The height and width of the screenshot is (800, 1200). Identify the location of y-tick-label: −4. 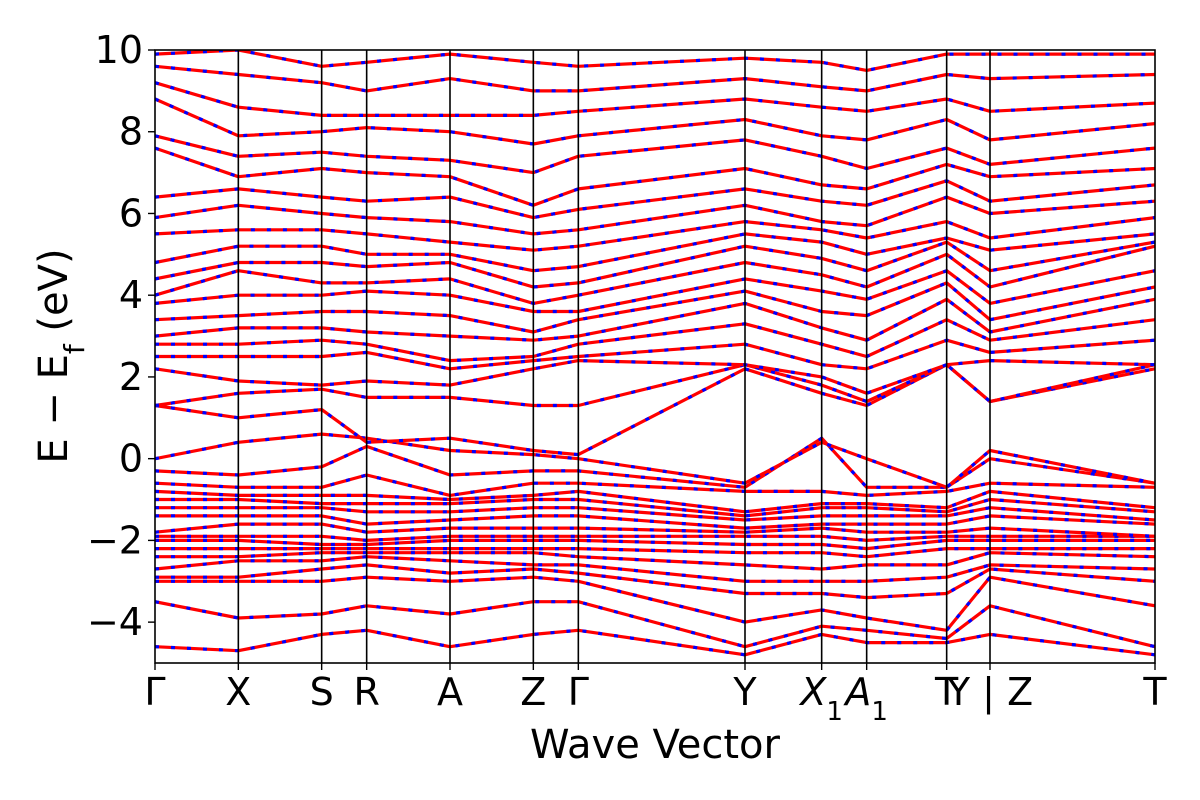
(115, 622).